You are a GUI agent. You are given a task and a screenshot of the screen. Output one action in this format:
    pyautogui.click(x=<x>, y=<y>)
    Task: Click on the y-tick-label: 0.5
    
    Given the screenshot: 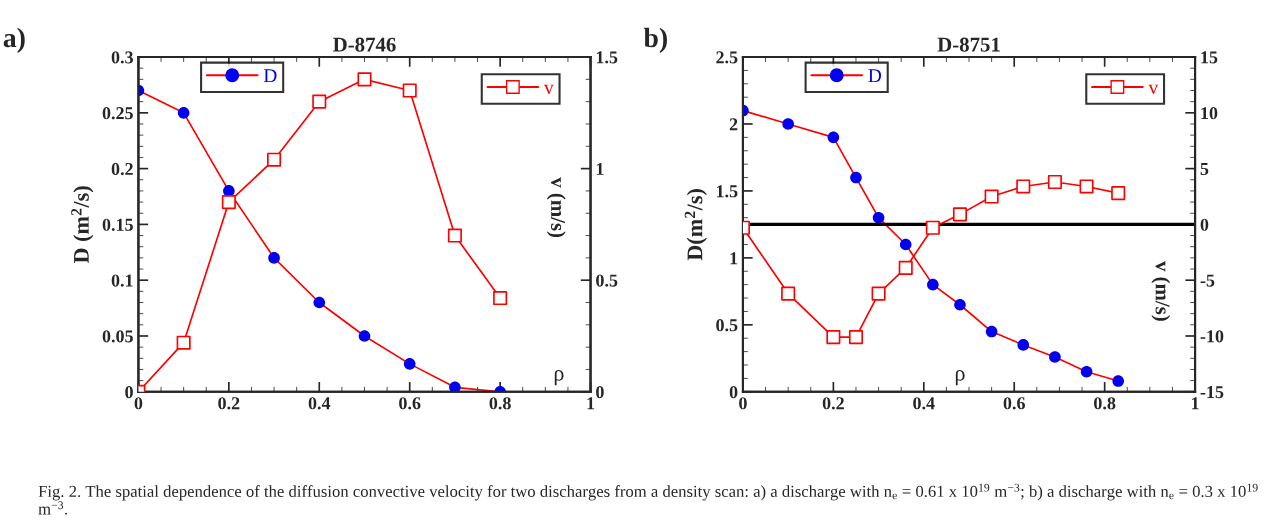 What is the action you would take?
    pyautogui.click(x=727, y=325)
    